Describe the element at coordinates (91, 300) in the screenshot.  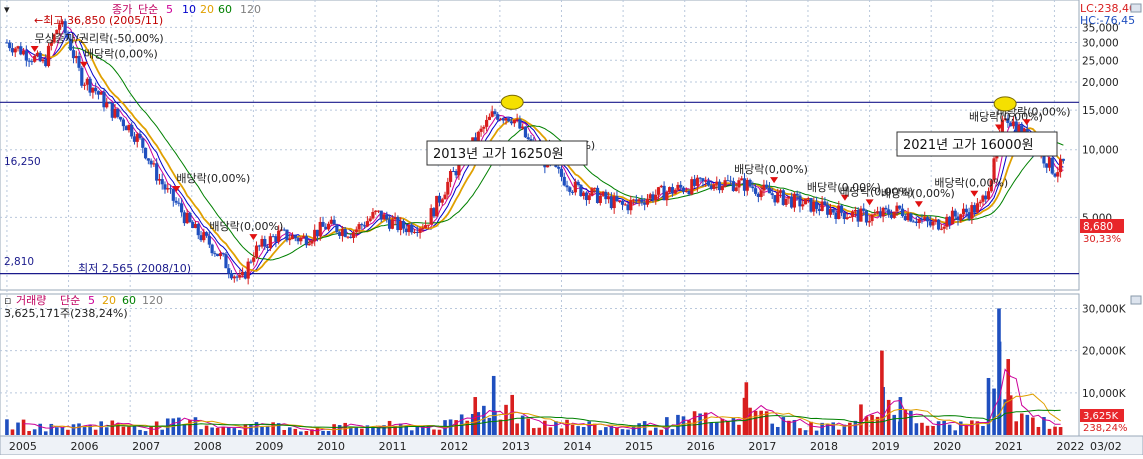
I see `volume-ma-5: 5` at that location.